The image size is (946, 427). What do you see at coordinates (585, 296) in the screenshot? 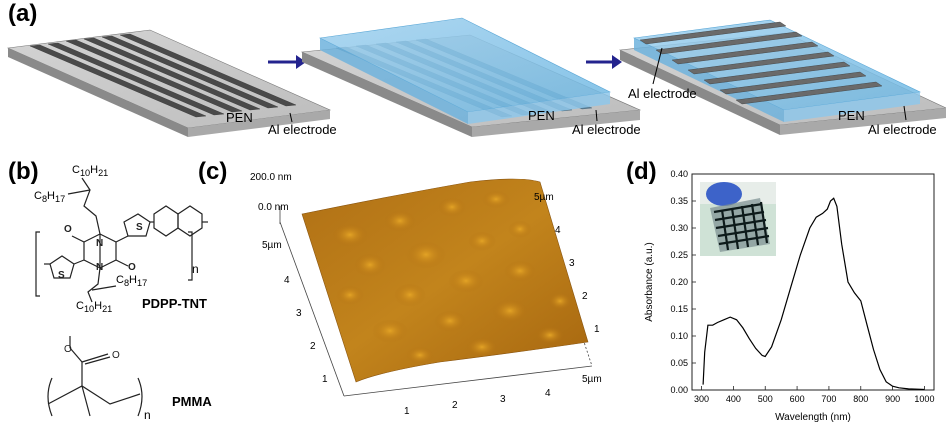
I see `afm-right-tick-2: 2` at bounding box center [585, 296].